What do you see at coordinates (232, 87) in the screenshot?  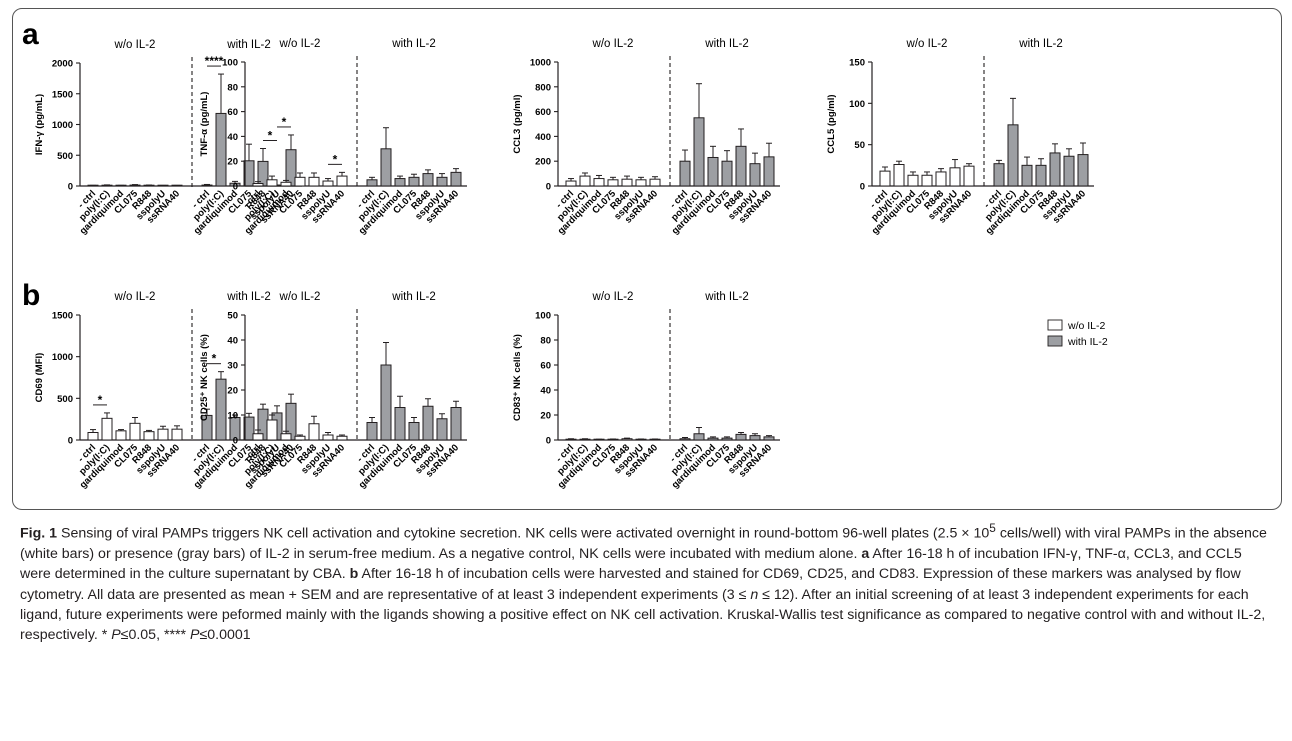 I see `y-tick-label: 80` at bounding box center [232, 87].